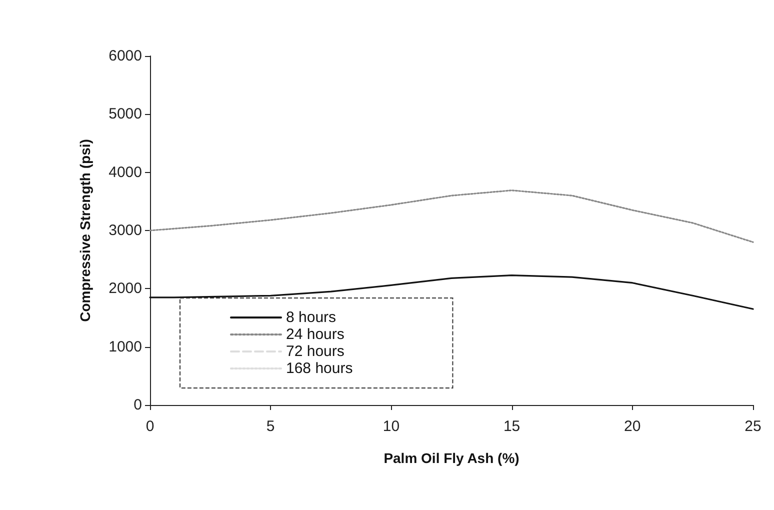 The image size is (774, 510). I want to click on y-tick-label: 0, so click(138, 405).